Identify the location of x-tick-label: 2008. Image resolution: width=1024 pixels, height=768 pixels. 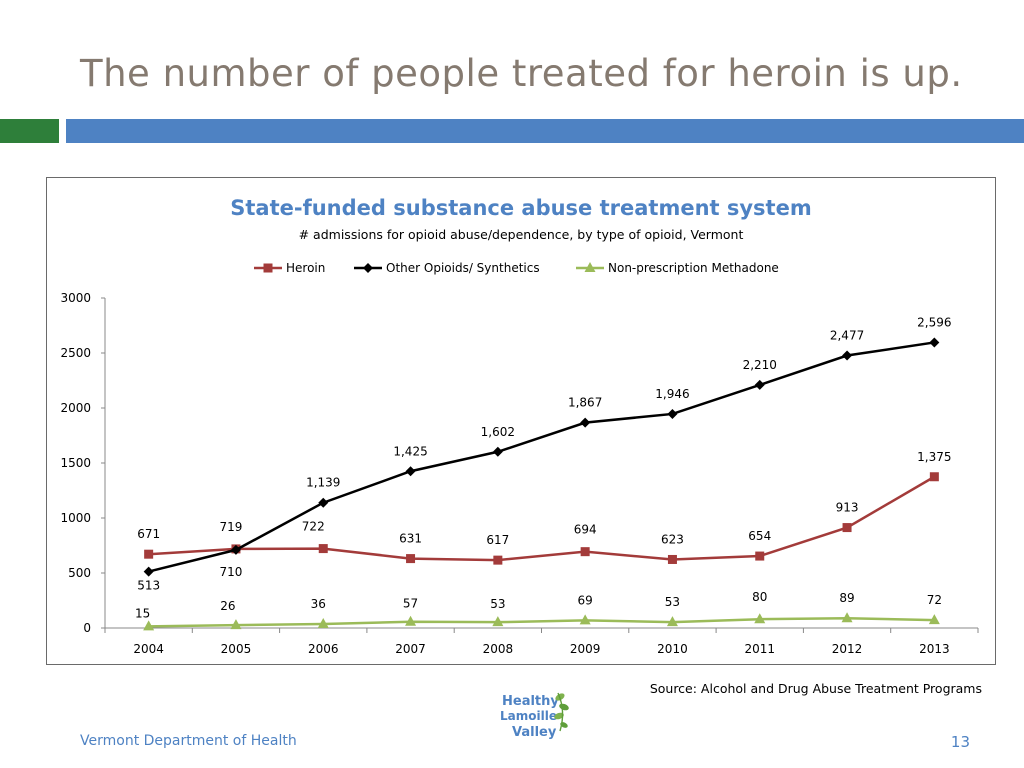
(498, 649).